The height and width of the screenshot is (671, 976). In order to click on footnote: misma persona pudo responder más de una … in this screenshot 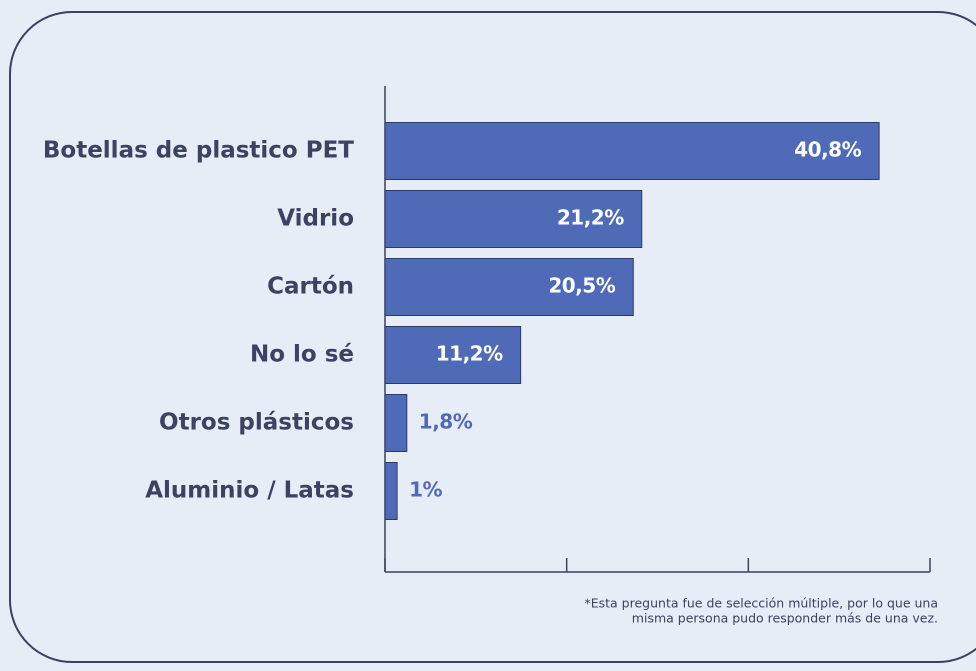, I will do `click(785, 618)`.